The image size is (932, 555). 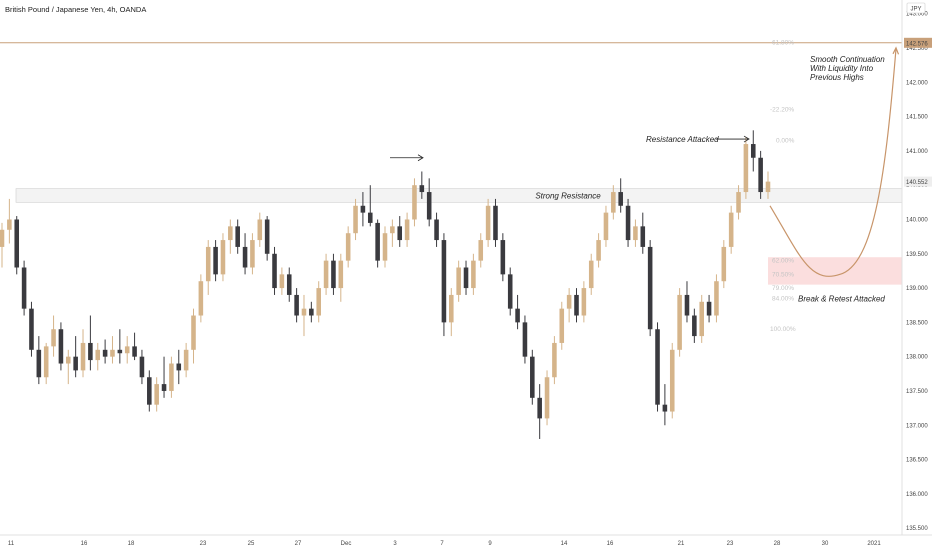 I want to click on fib-label: 62.00%, so click(x=783, y=261).